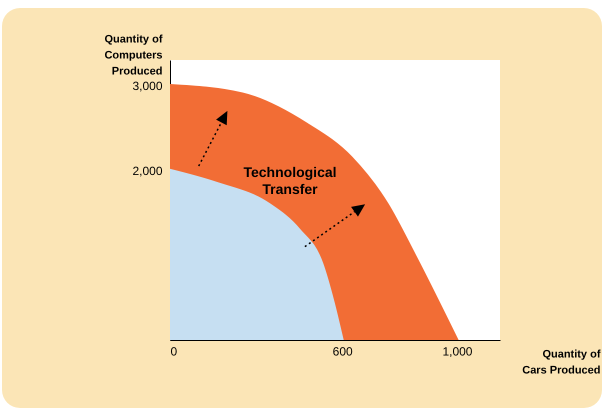 This screenshot has height=413, width=604. Describe the element at coordinates (290, 180) in the screenshot. I see `annotation: Technological Transfer` at that location.